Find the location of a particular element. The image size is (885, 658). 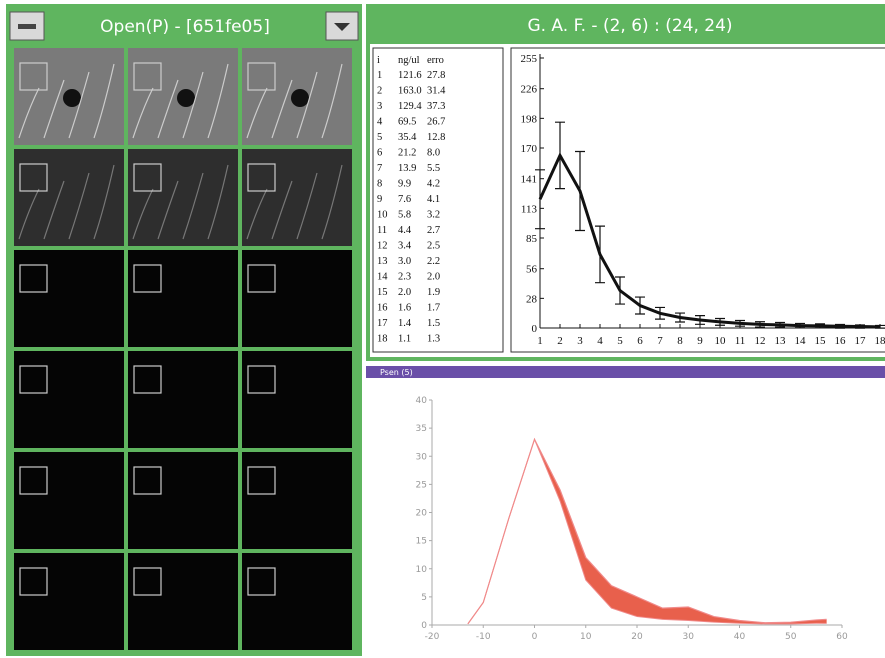

y-tick-label: 226 is located at coordinates (529, 90).